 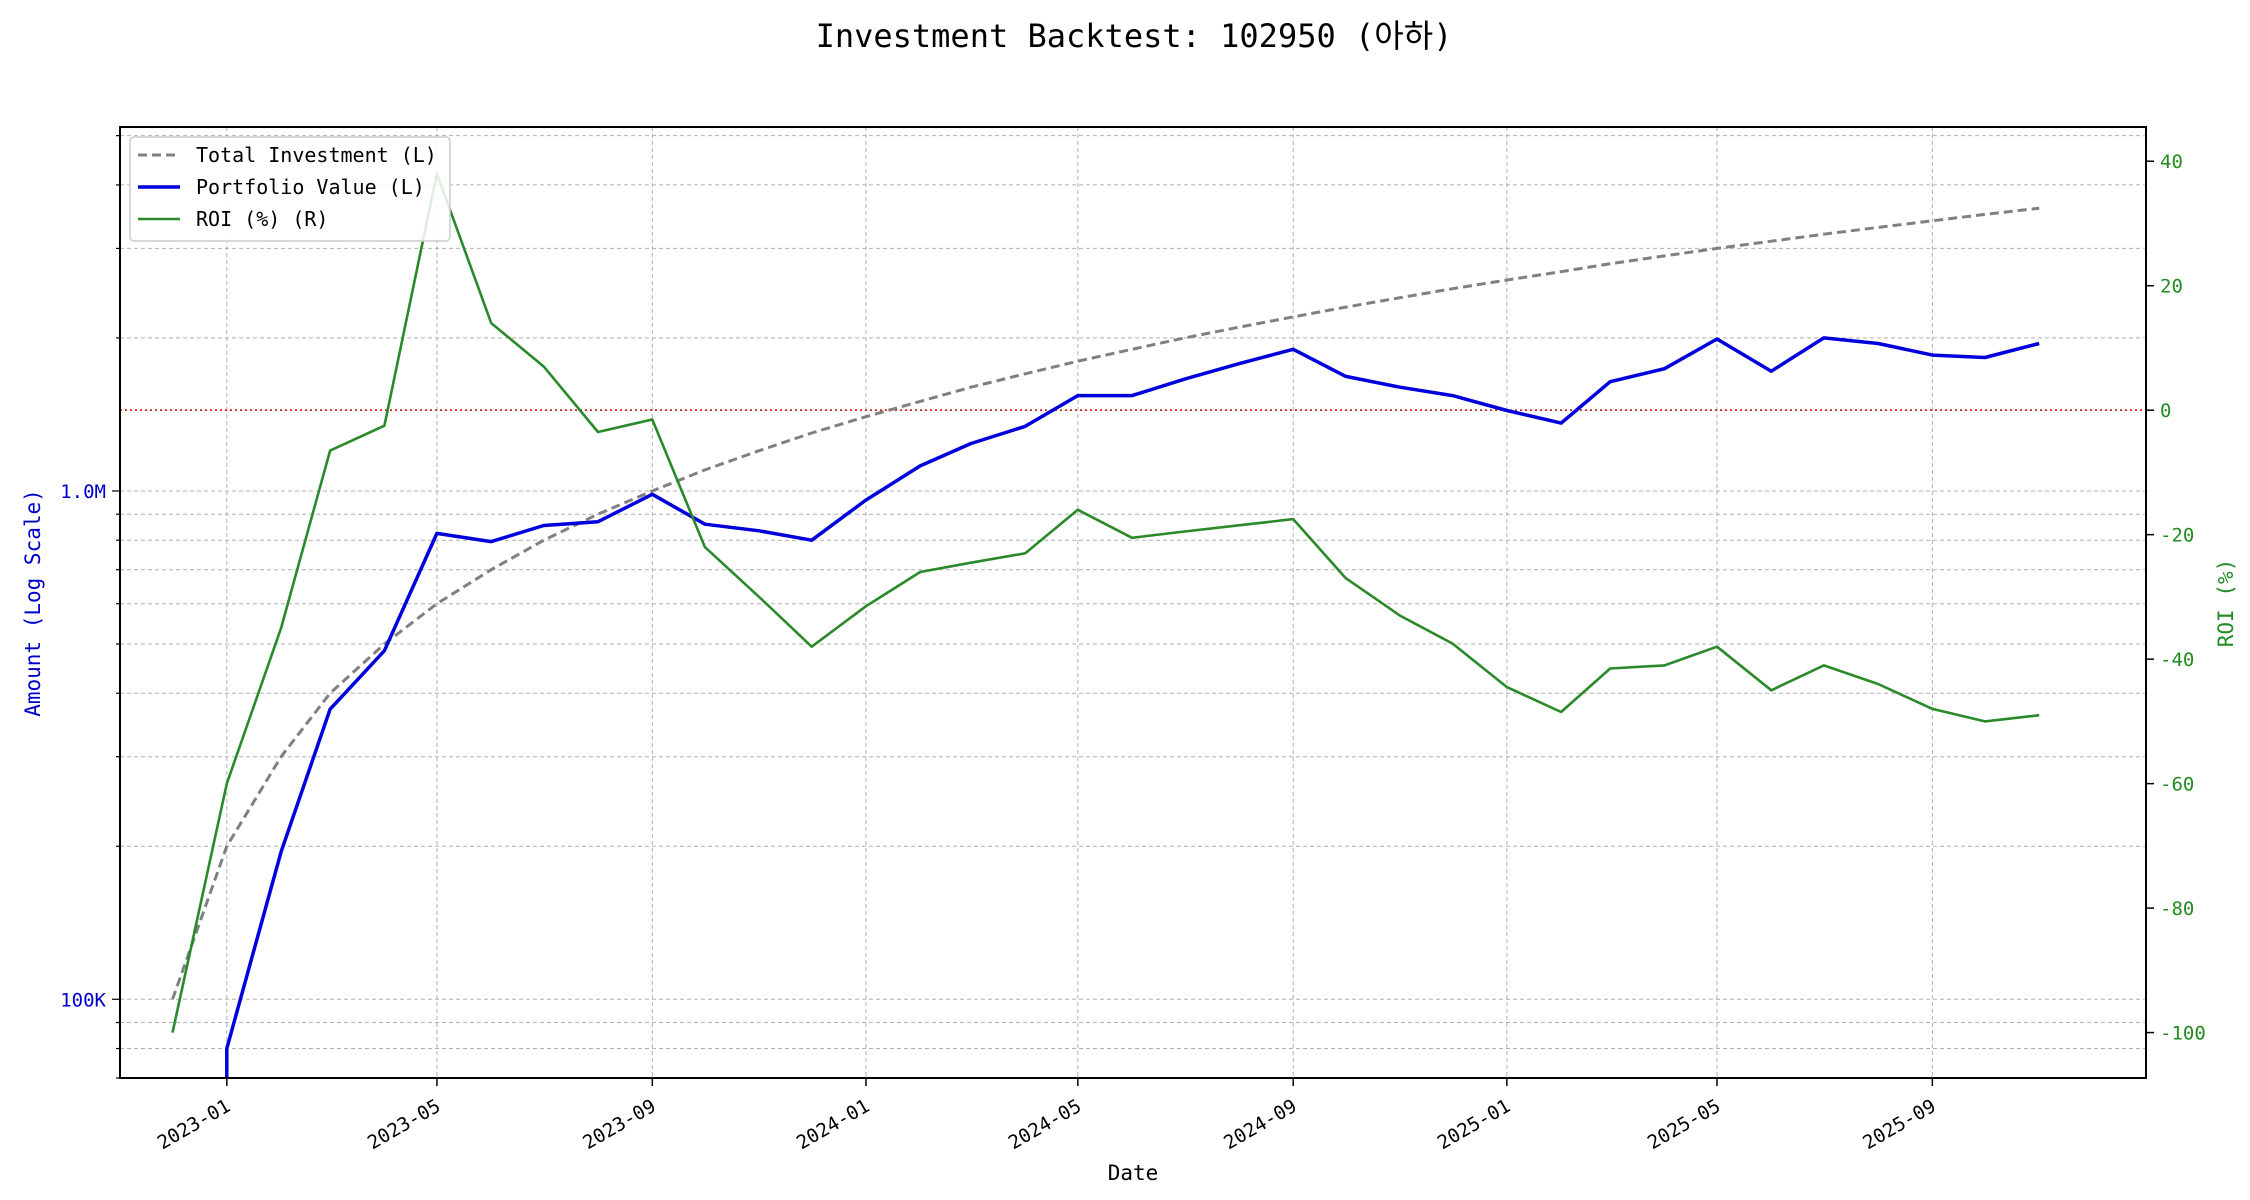 What do you see at coordinates (1684, 1124) in the screenshot?
I see `x-tick-label: 2025-05` at bounding box center [1684, 1124].